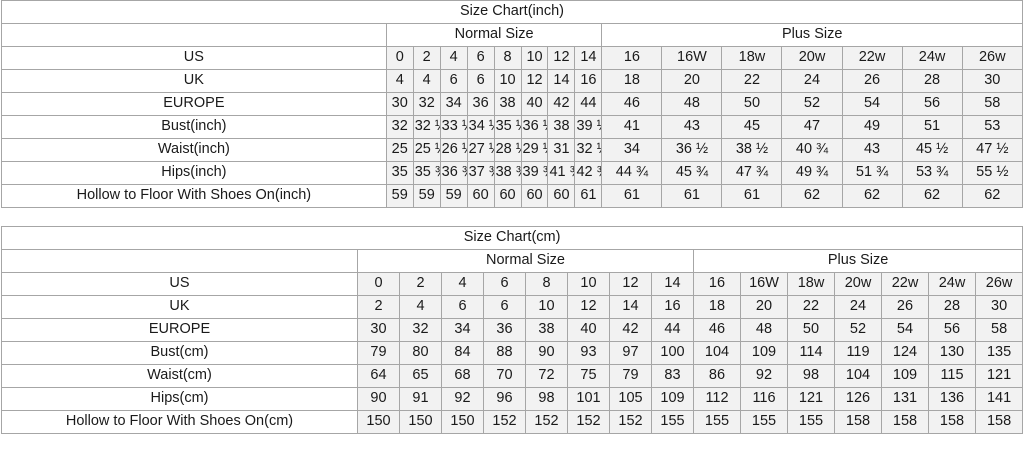  Describe the element at coordinates (480, 173) in the screenshot. I see `data-cell: 37 ¾` at that location.